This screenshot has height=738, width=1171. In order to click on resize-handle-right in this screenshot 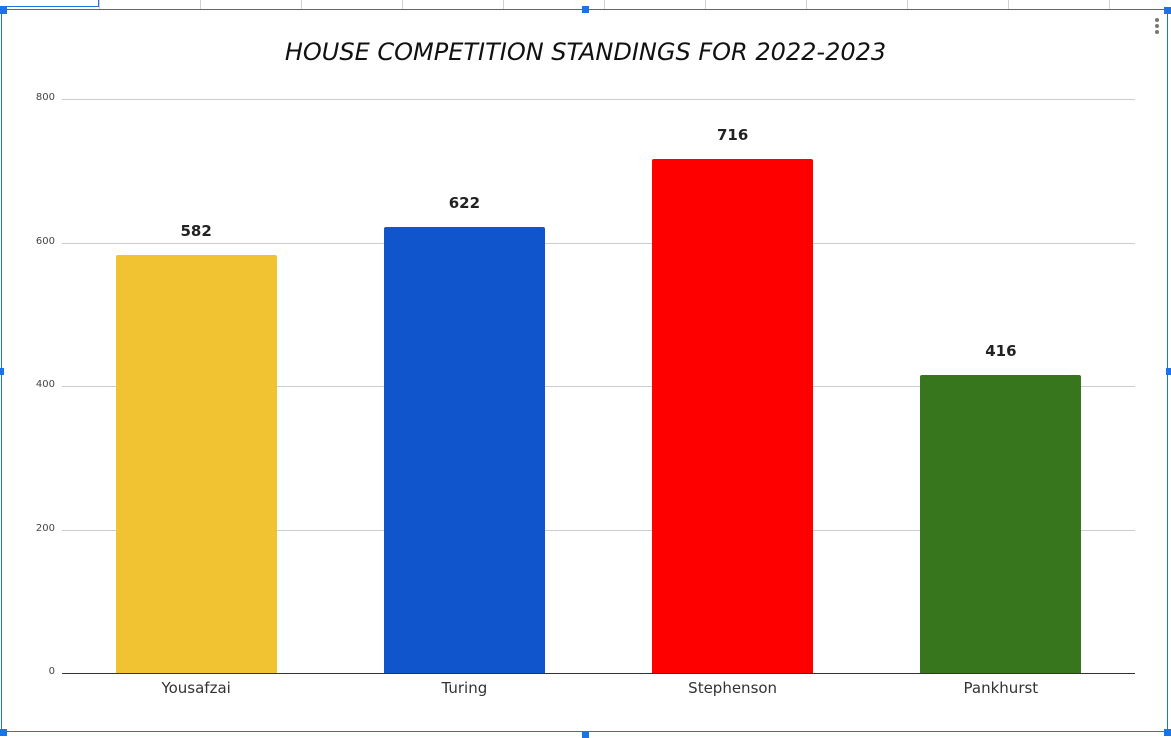, I will do `click(1168, 371)`.